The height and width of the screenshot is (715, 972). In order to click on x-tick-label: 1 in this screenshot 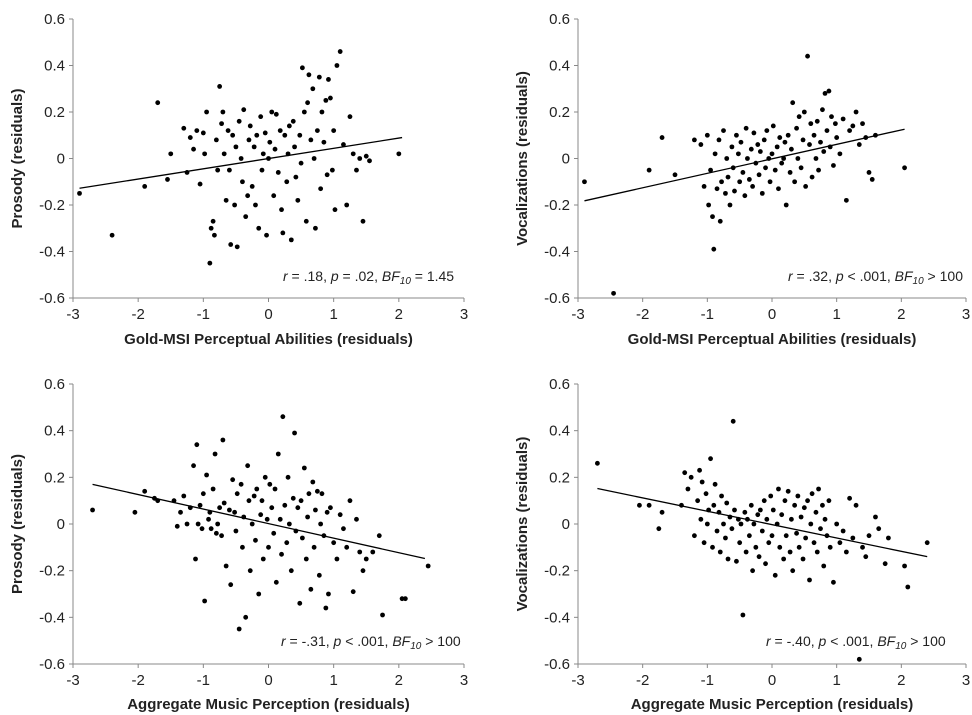, I will do `click(333, 314)`.